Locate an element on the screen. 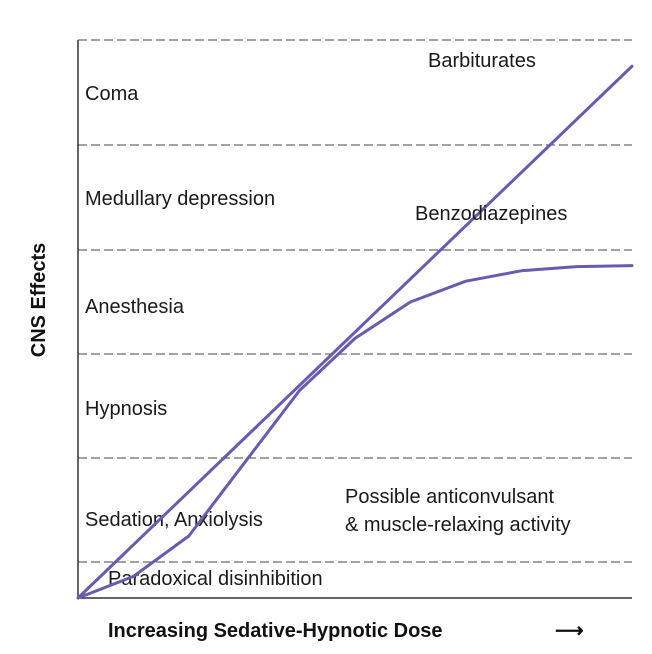  series-label-benzodiazepines: Benzodiazepines is located at coordinates (491, 214).